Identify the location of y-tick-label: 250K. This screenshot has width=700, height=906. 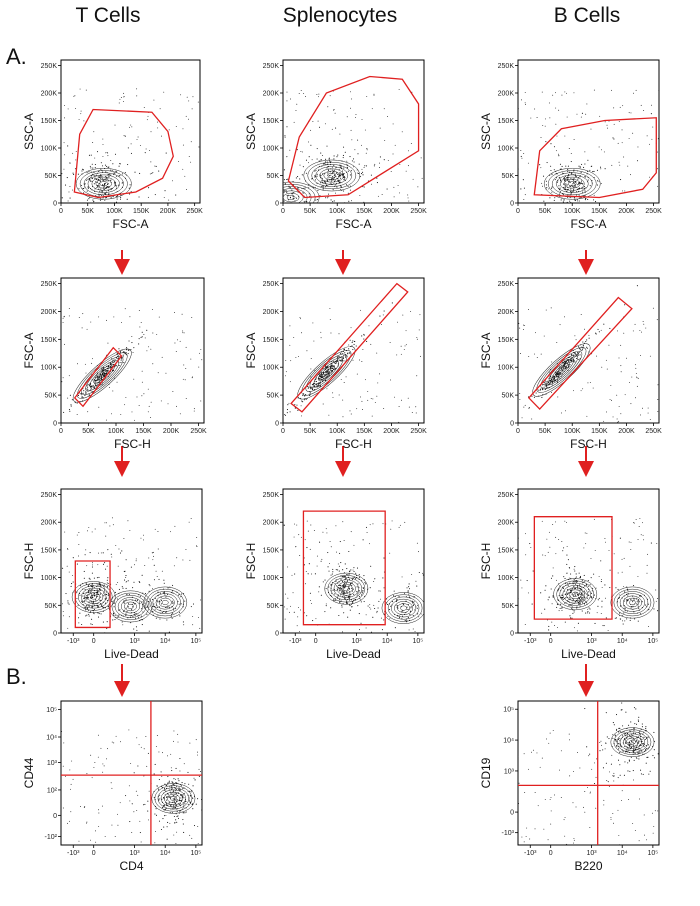
(271, 66).